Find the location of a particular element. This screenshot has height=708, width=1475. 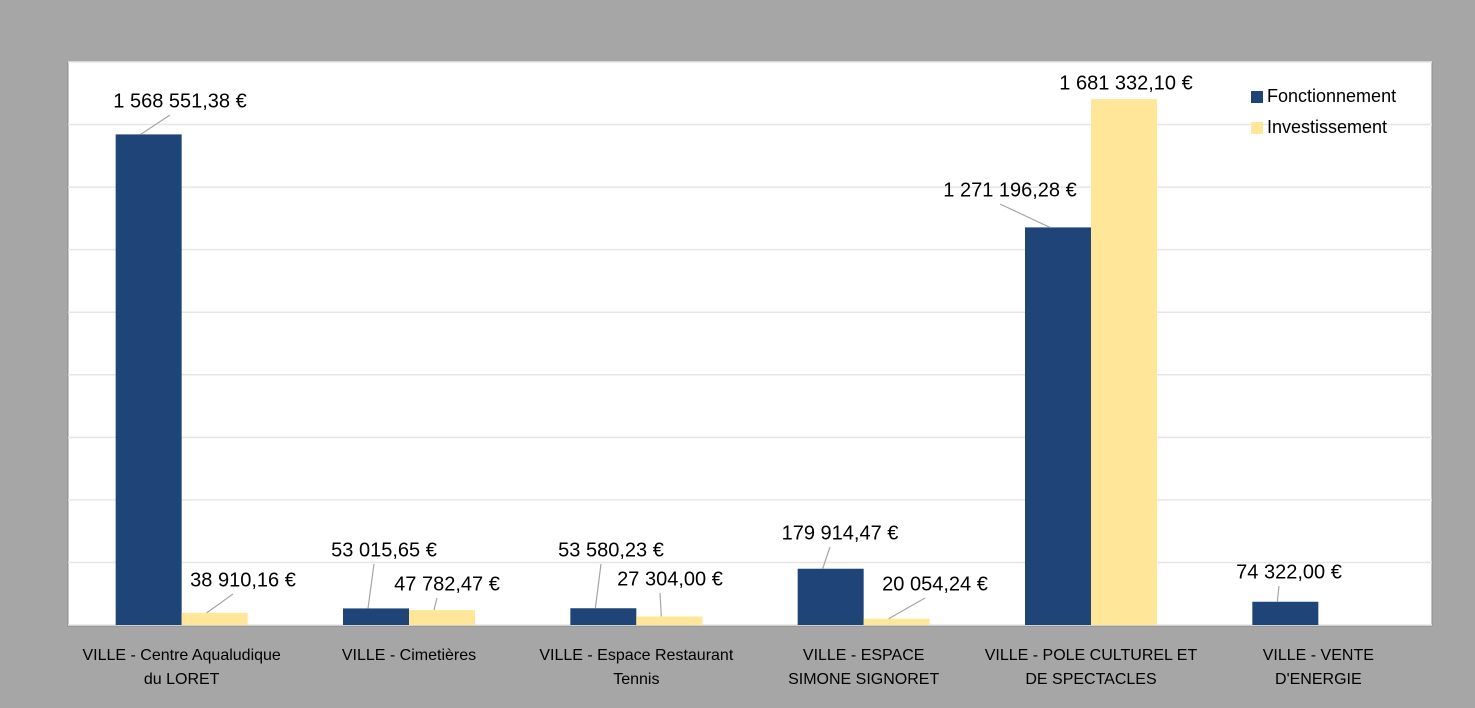

x-tick-label: VILLE - VENTE D'ENERGIE is located at coordinates (1318, 667).